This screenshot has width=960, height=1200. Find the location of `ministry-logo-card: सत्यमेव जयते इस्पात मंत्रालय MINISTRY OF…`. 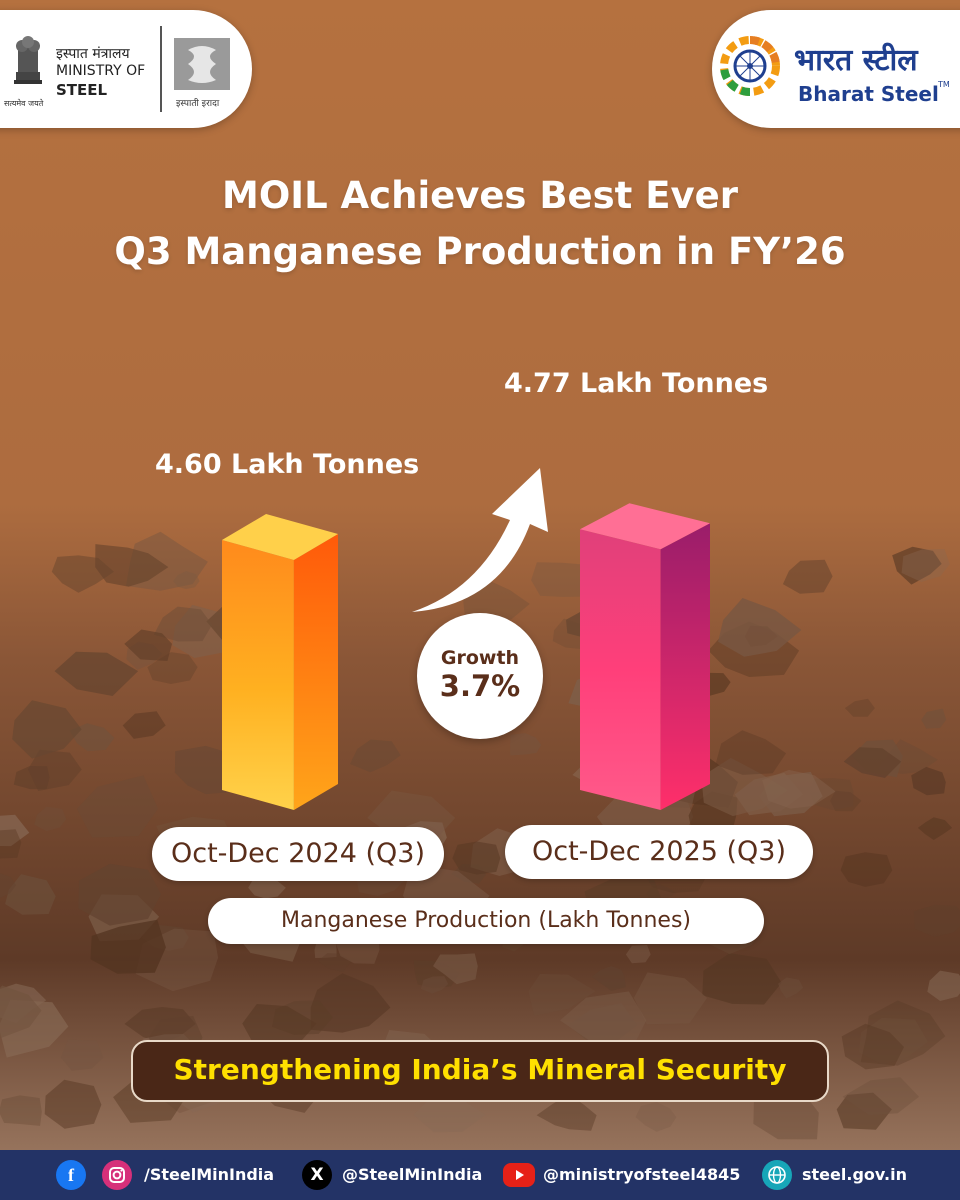

ministry-logo-card: सत्यमेव जयते इस्पात मंत्रालय MINISTRY OF… is located at coordinates (126, 69).